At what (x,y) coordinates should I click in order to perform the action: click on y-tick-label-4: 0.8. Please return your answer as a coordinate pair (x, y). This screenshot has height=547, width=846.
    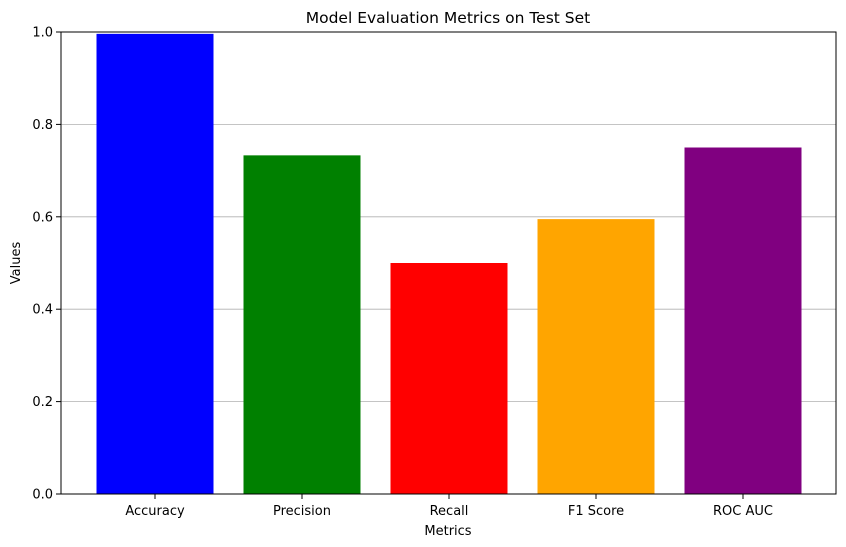
    Looking at the image, I should click on (42, 125).